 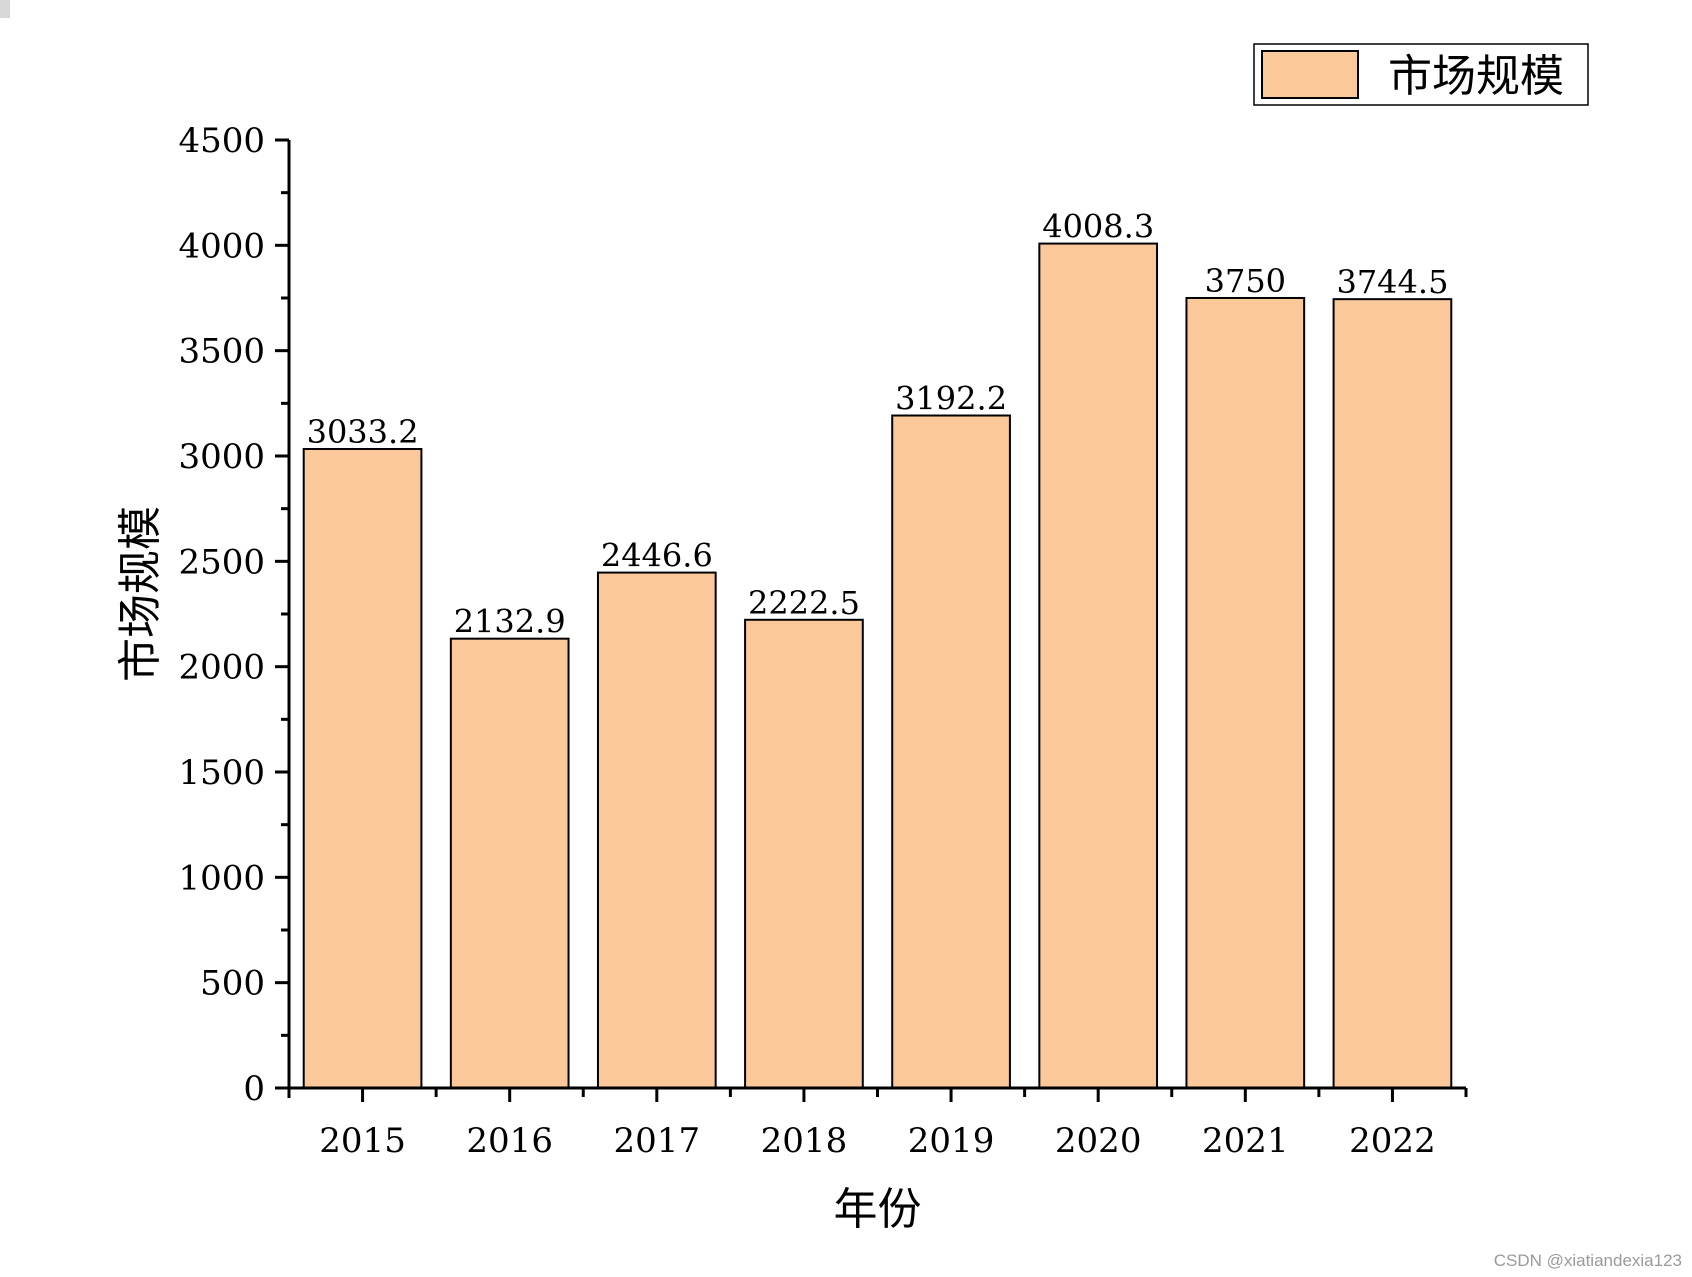 I want to click on y-tick-label-2000: 2000, so click(x=221, y=668).